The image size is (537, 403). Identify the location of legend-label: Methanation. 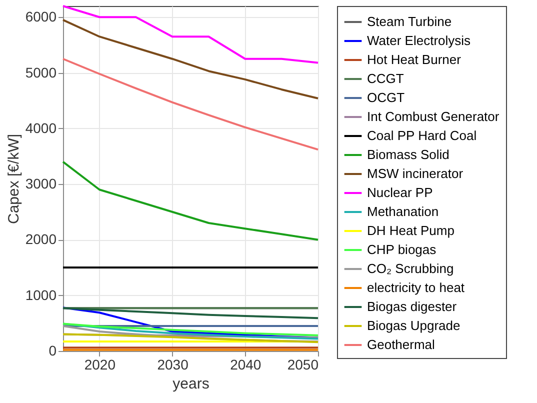
(403, 211).